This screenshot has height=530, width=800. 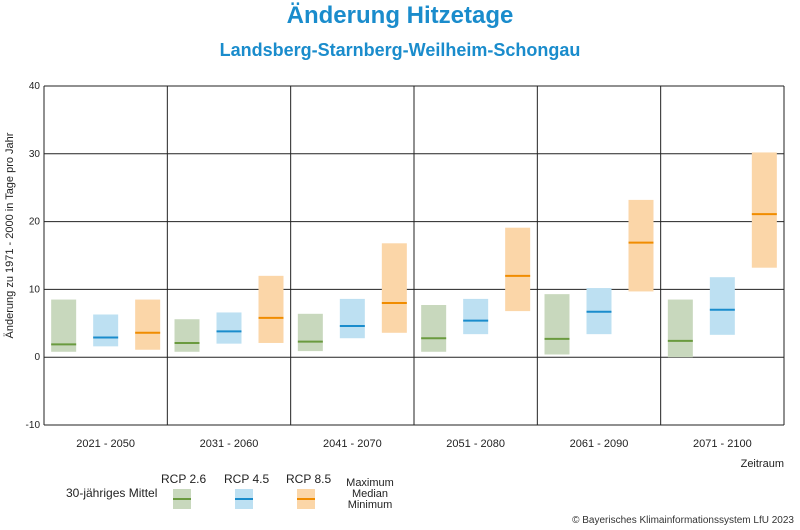 What do you see at coordinates (184, 479) in the screenshot?
I see `legend-label-rcp26: RCP 2.6` at bounding box center [184, 479].